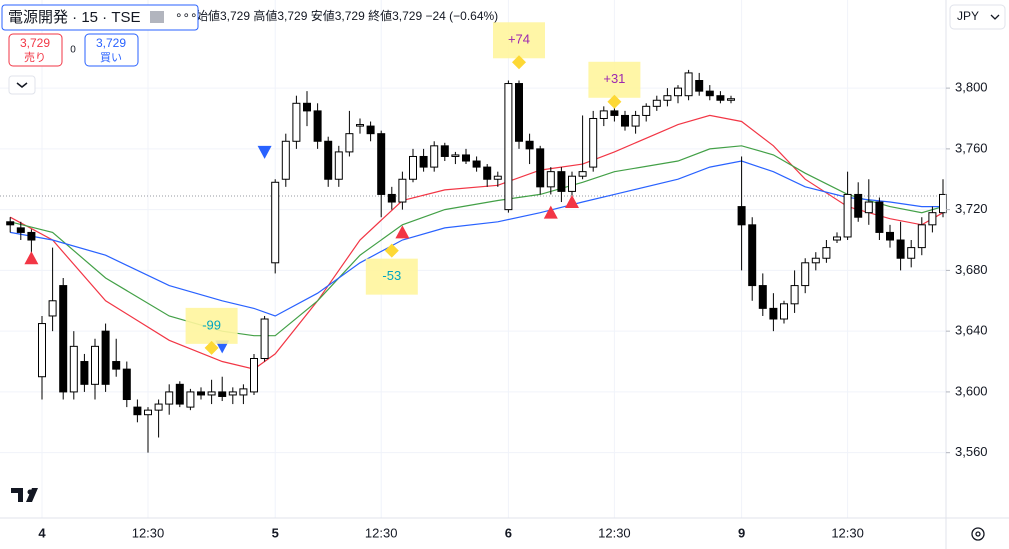 The width and height of the screenshot is (1009, 549). What do you see at coordinates (971, 330) in the screenshot?
I see `y-tick-label: 3,640` at bounding box center [971, 330].